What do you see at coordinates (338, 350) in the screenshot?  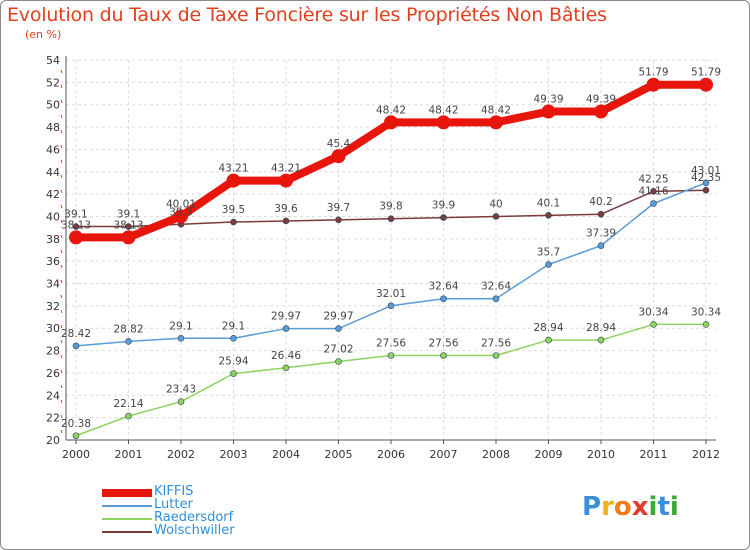 I see `data-label-raedersdorf: 27.02` at bounding box center [338, 350].